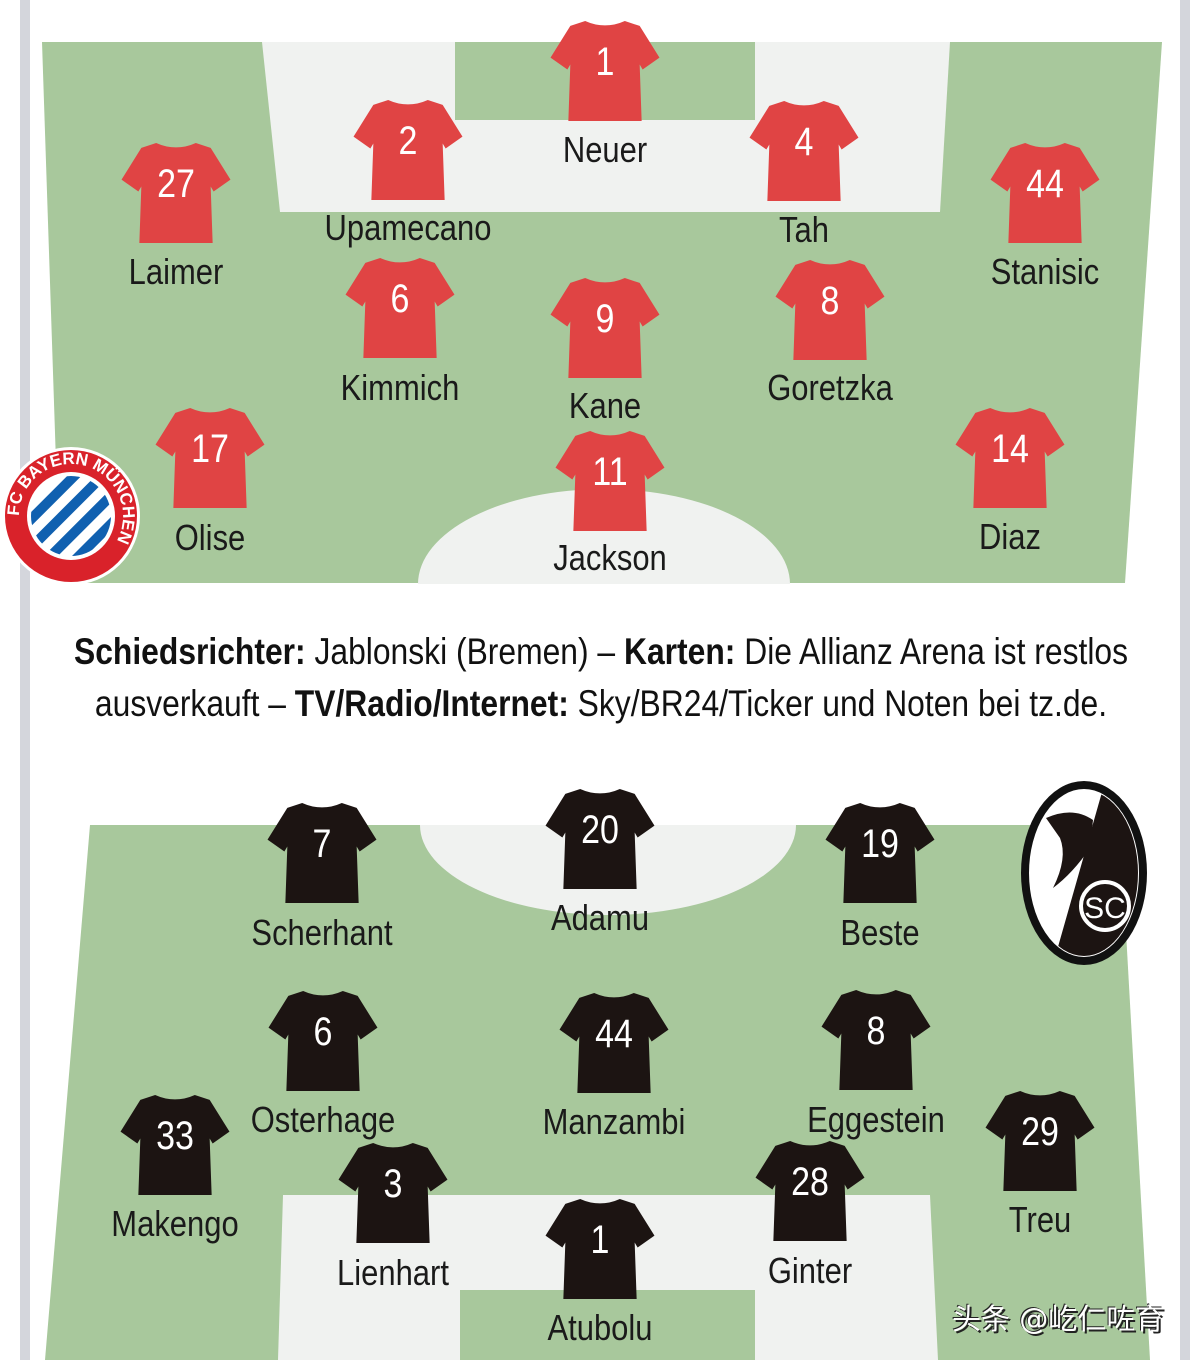 The image size is (1202, 1360). What do you see at coordinates (431, 703) in the screenshot?
I see `media-label: TV/Radio/Internet:` at bounding box center [431, 703].